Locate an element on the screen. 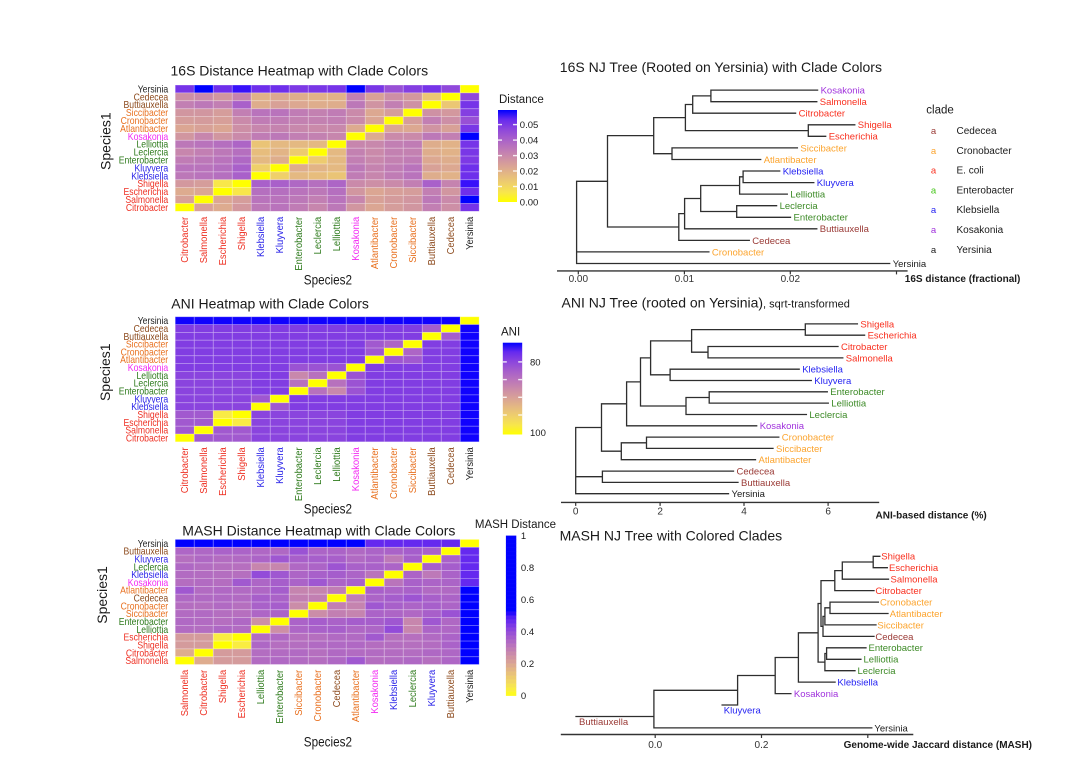  svg-text: 0.00 is located at coordinates (579, 279).